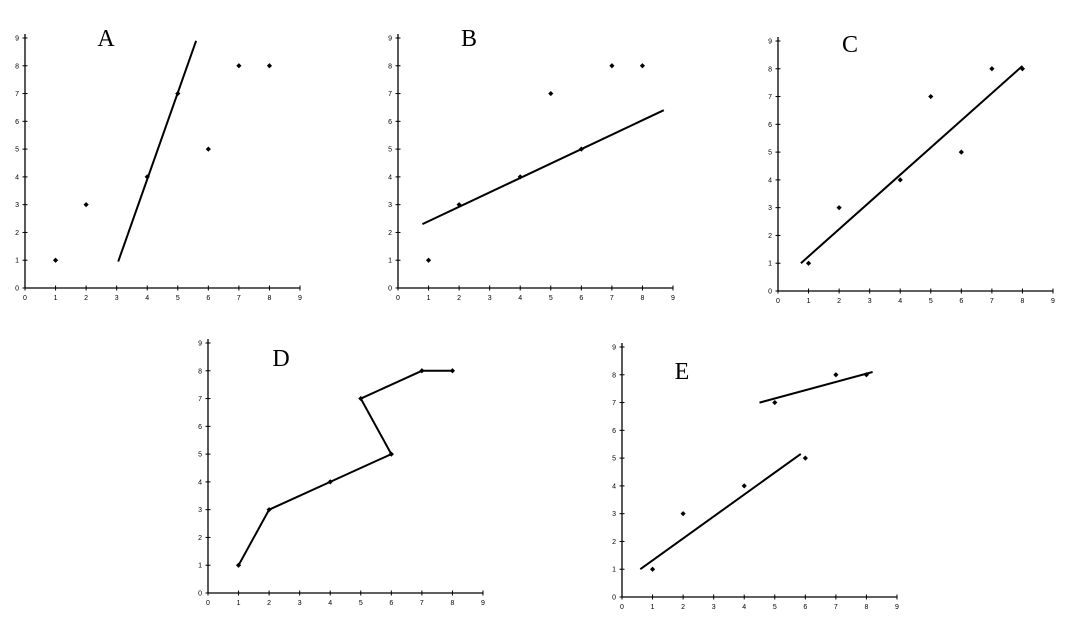 Image resolution: width=1087 pixels, height=637 pixels. What do you see at coordinates (850, 45) in the screenshot?
I see `chart-title: C` at bounding box center [850, 45].